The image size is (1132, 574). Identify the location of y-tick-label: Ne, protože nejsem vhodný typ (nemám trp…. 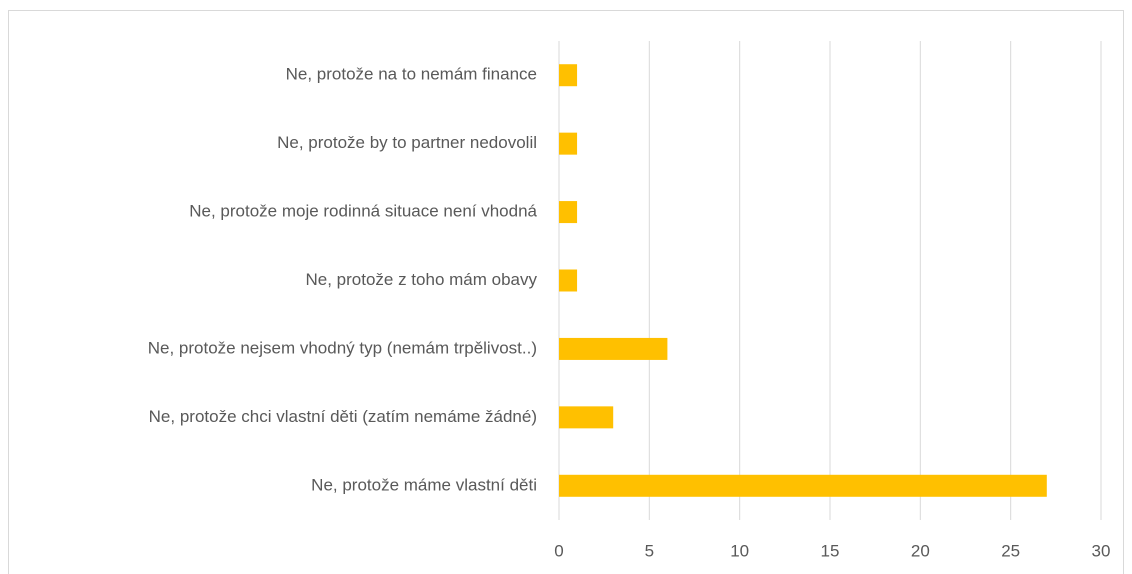
(342, 347).